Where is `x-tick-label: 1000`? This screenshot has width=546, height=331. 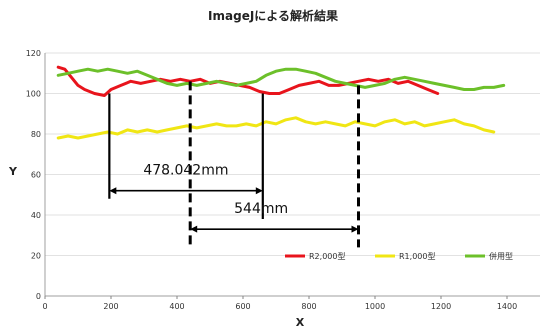 x-tick-label: 1000 is located at coordinates (375, 306).